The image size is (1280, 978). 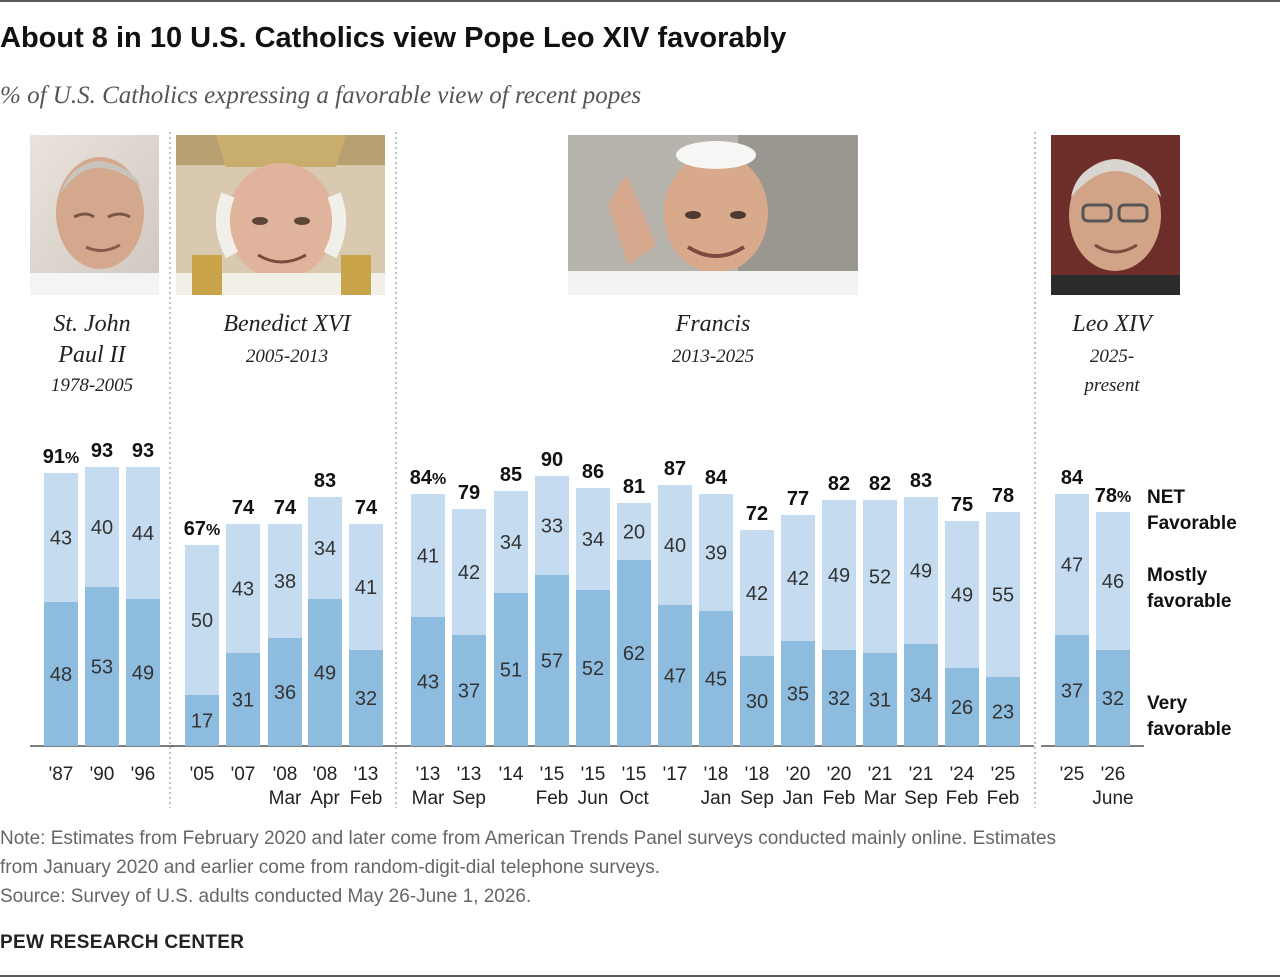 I want to click on value-label-net: 75, so click(x=962, y=505).